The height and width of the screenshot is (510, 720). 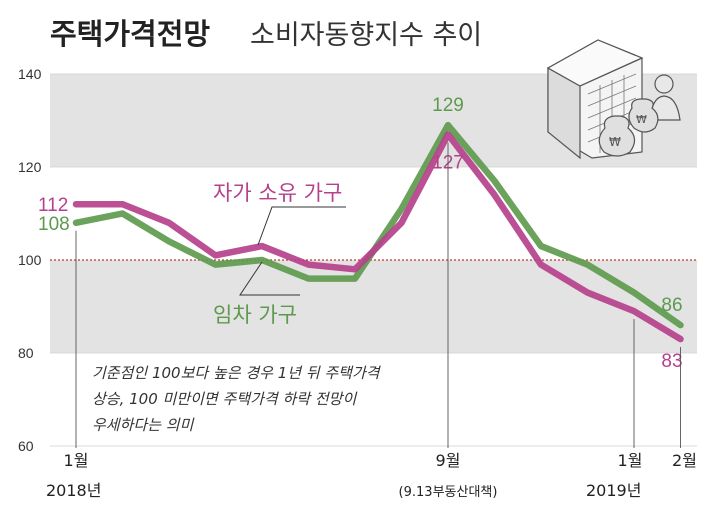 I want to click on house-money-illustration: ₩ ₩, so click(x=613, y=99).